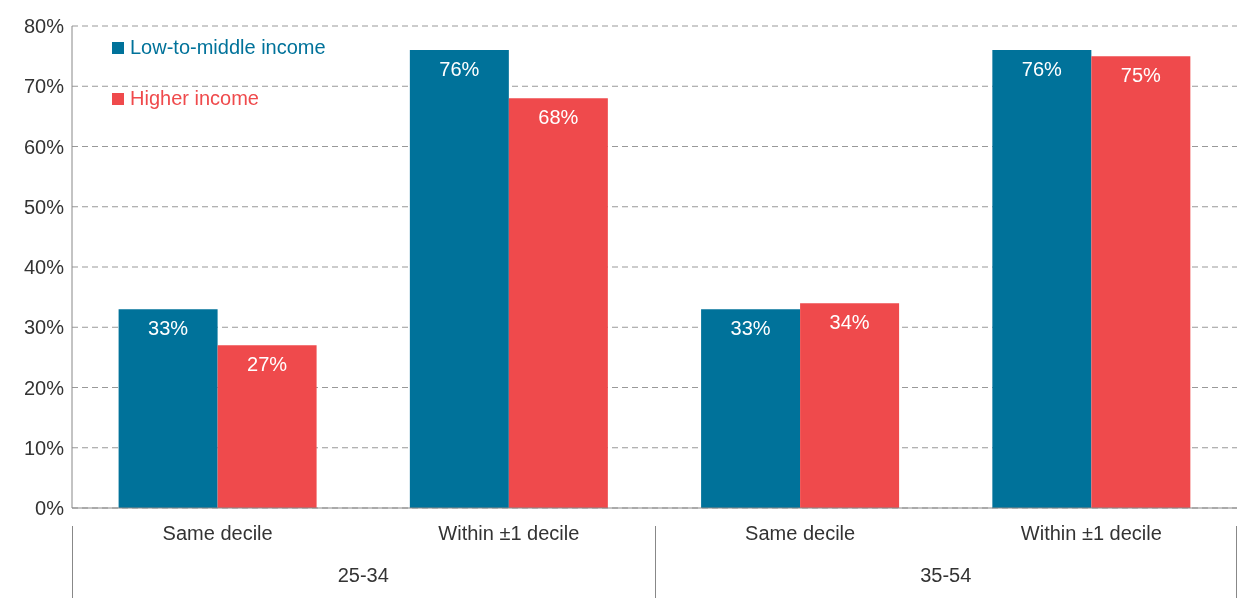 The height and width of the screenshot is (603, 1249). Describe the element at coordinates (44, 267) in the screenshot. I see `y-tick-label: 40%` at that location.